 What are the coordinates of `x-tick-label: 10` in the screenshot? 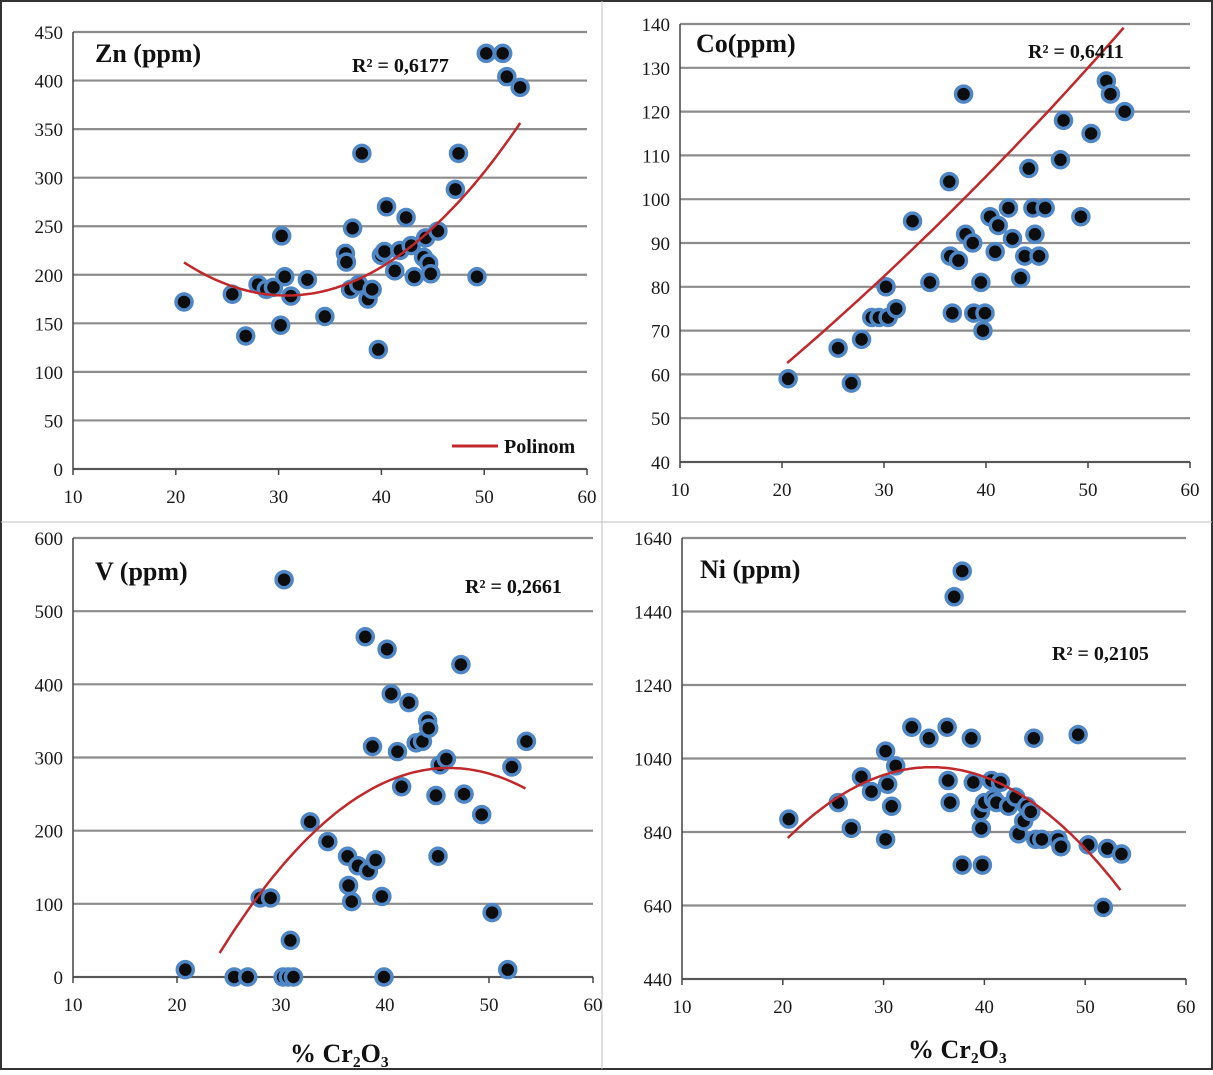 It's located at (73, 497).